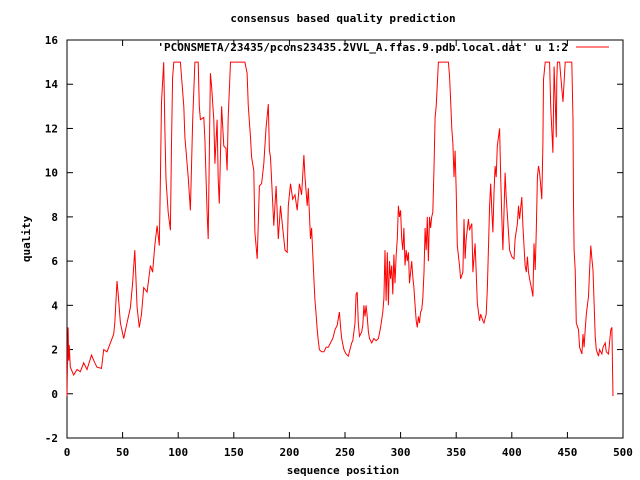 Image resolution: width=640 pixels, height=480 pixels. What do you see at coordinates (401, 452) in the screenshot?
I see `x-tick-label: 300` at bounding box center [401, 452].